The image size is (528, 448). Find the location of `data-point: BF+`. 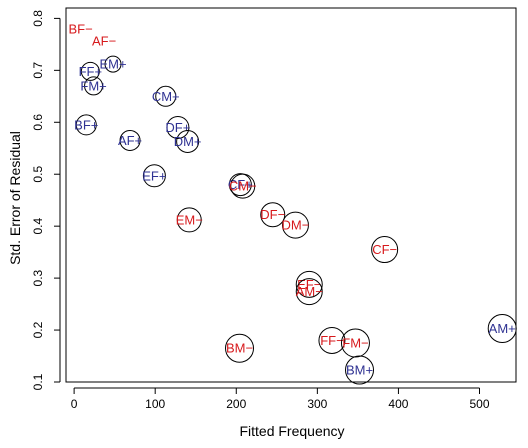

data-point: BF+ is located at coordinates (86, 125).